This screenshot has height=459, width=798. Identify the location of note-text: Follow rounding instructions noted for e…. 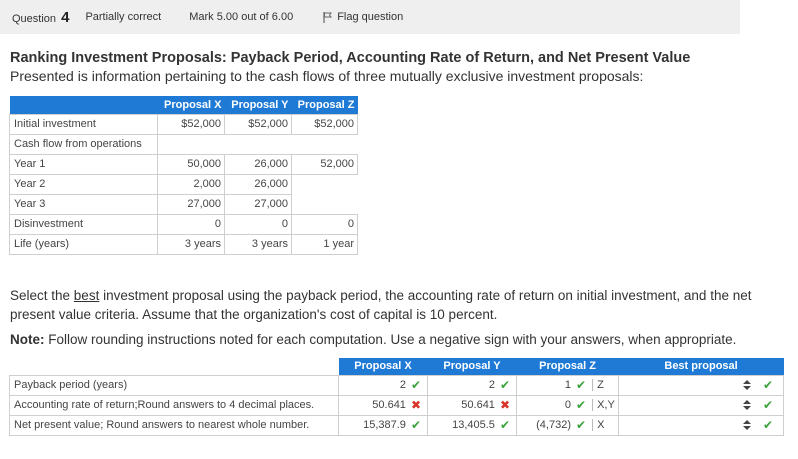
(390, 339).